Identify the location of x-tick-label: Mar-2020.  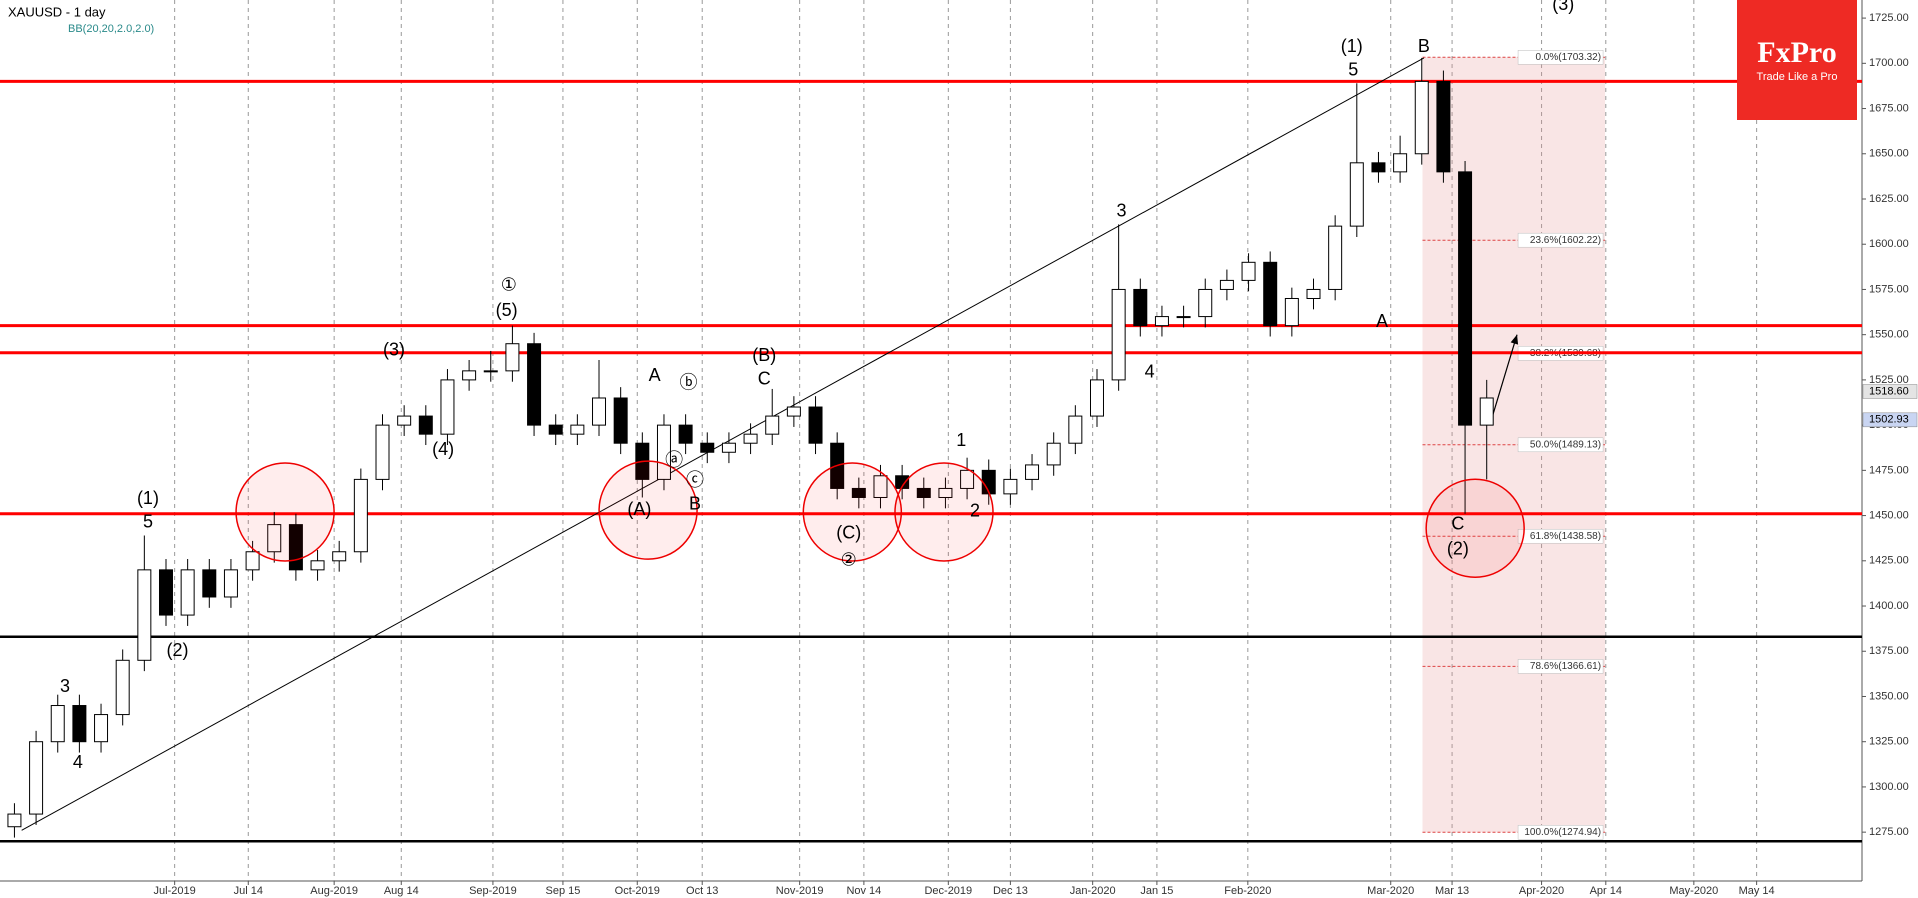
(1390, 891).